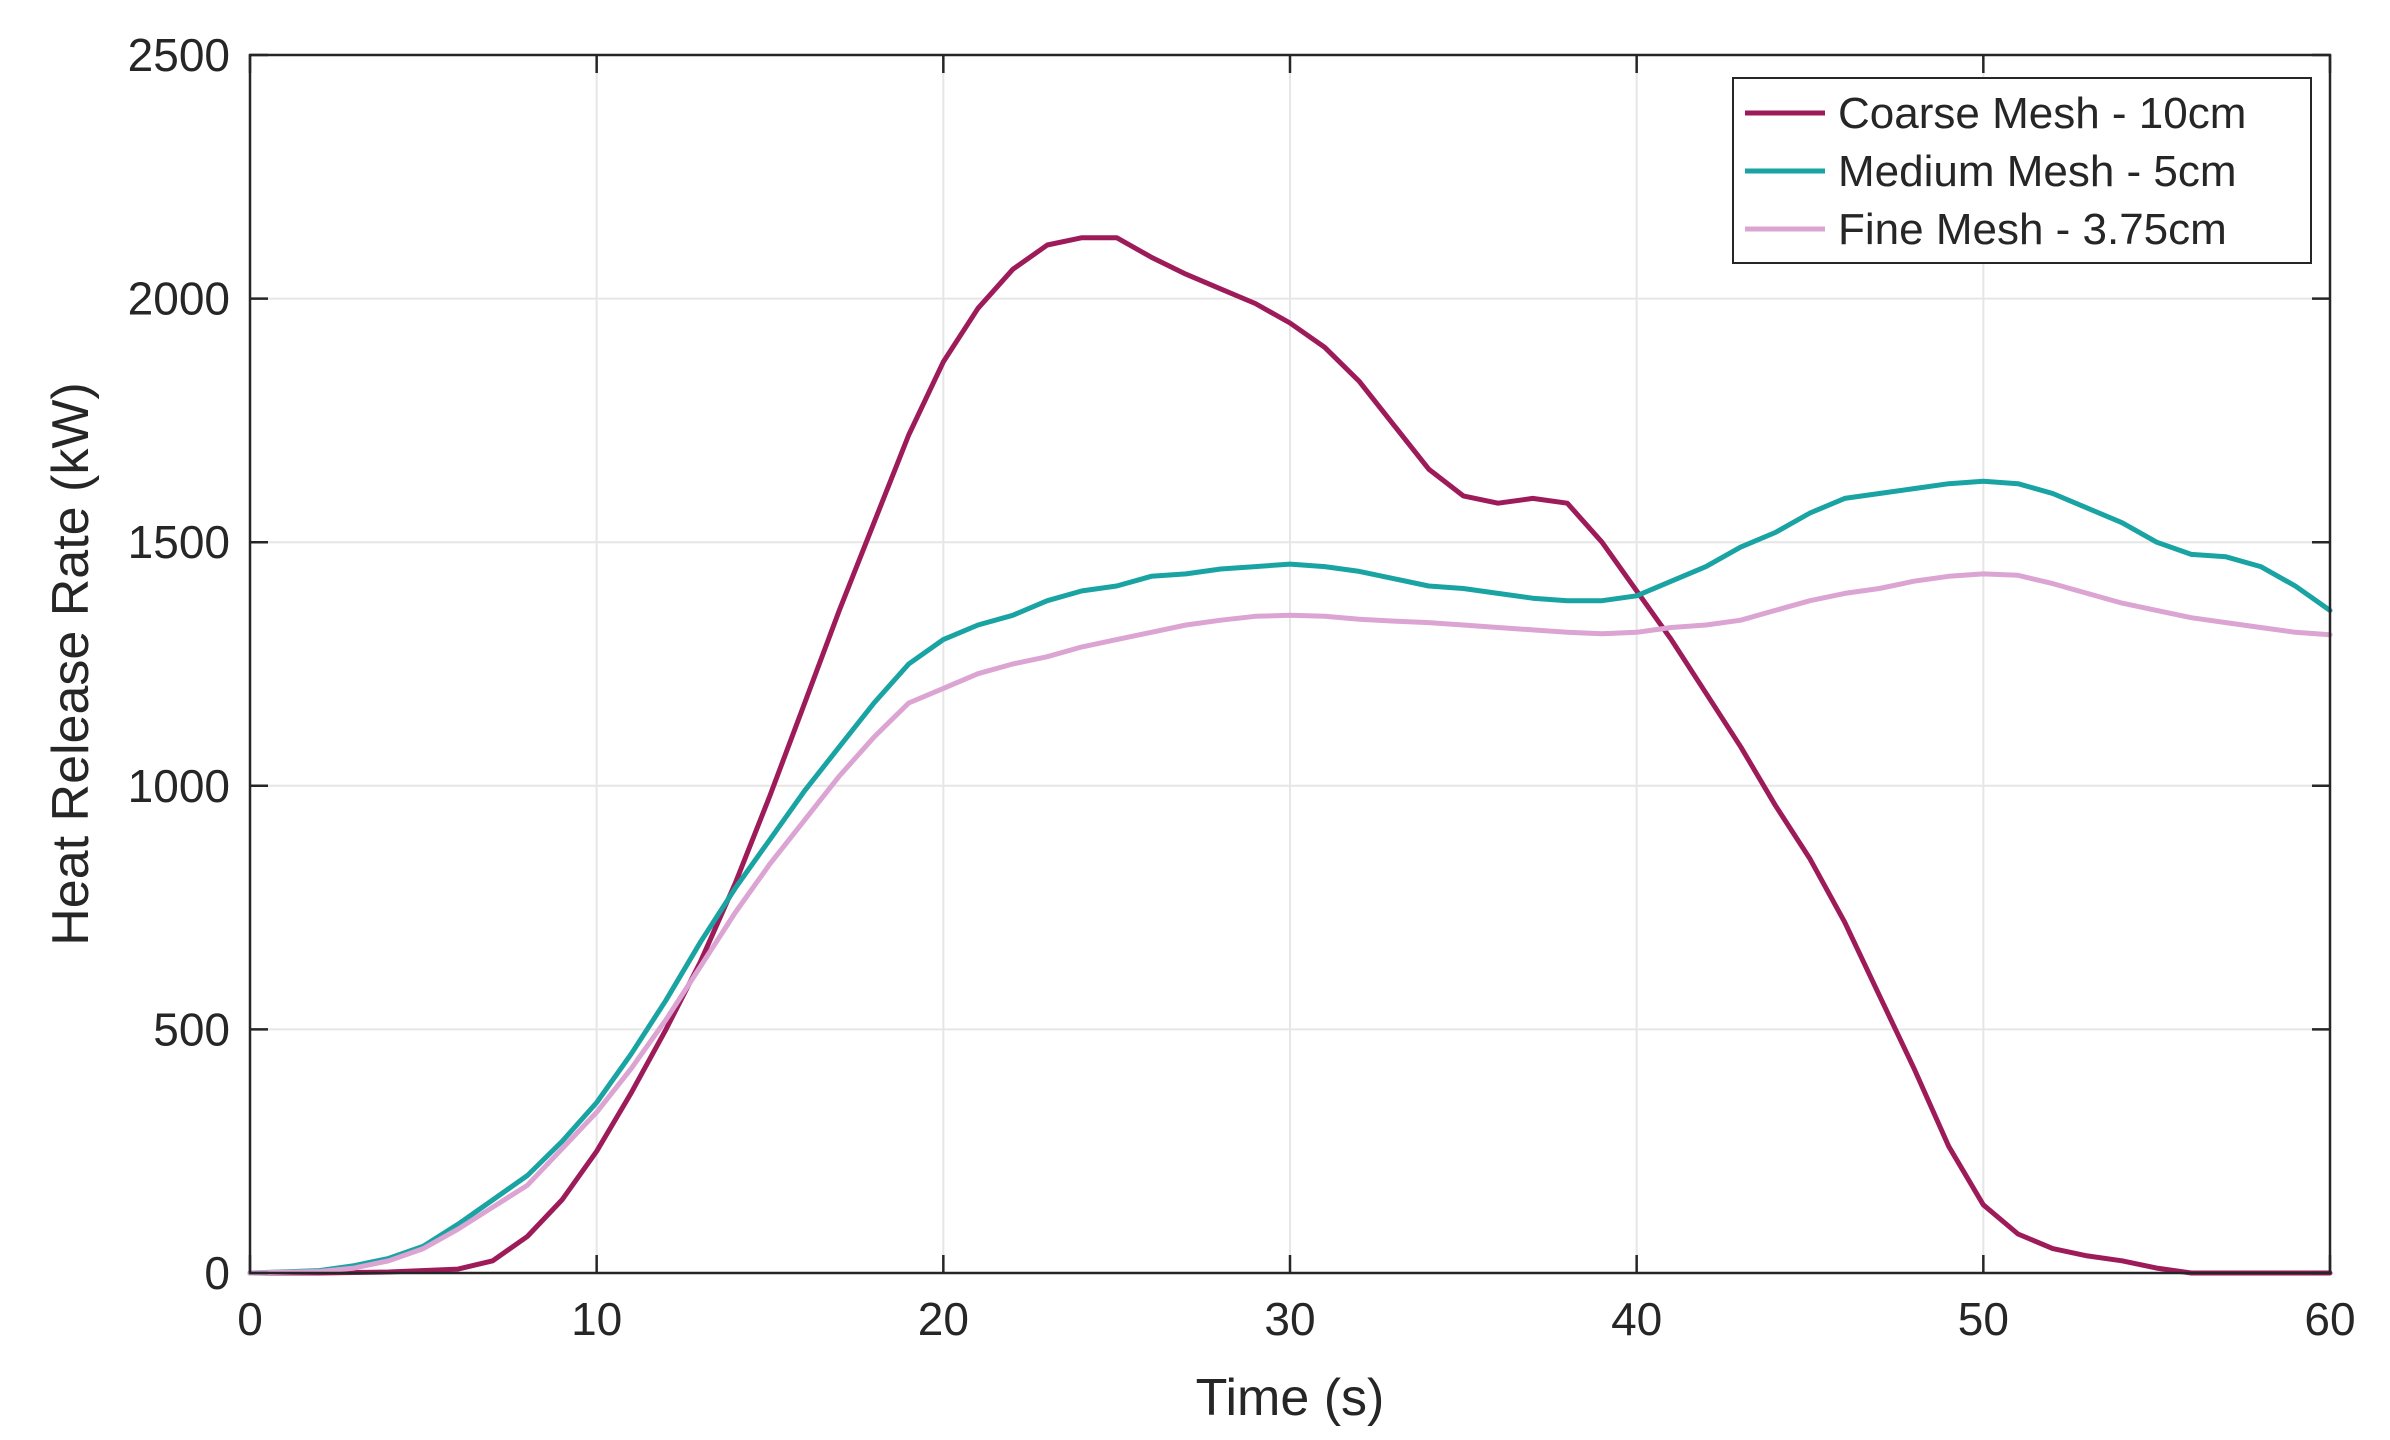 The height and width of the screenshot is (1440, 2390). Describe the element at coordinates (596, 1319) in the screenshot. I see `x-tick-label: 10` at that location.